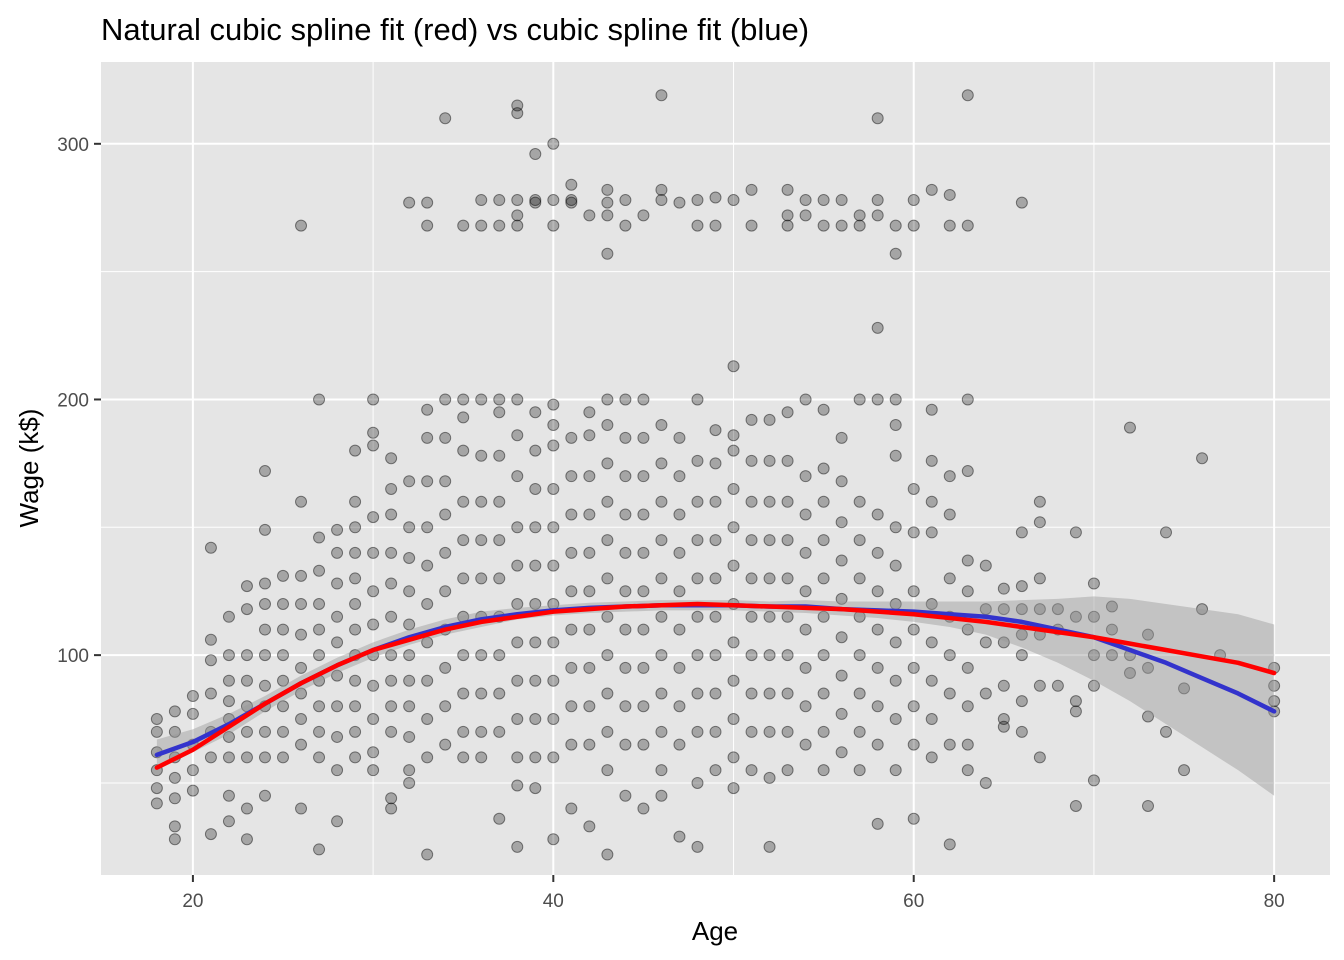 The height and width of the screenshot is (960, 1344). Describe the element at coordinates (29, 468) in the screenshot. I see `y-axis-title: Wage (k$)` at that location.